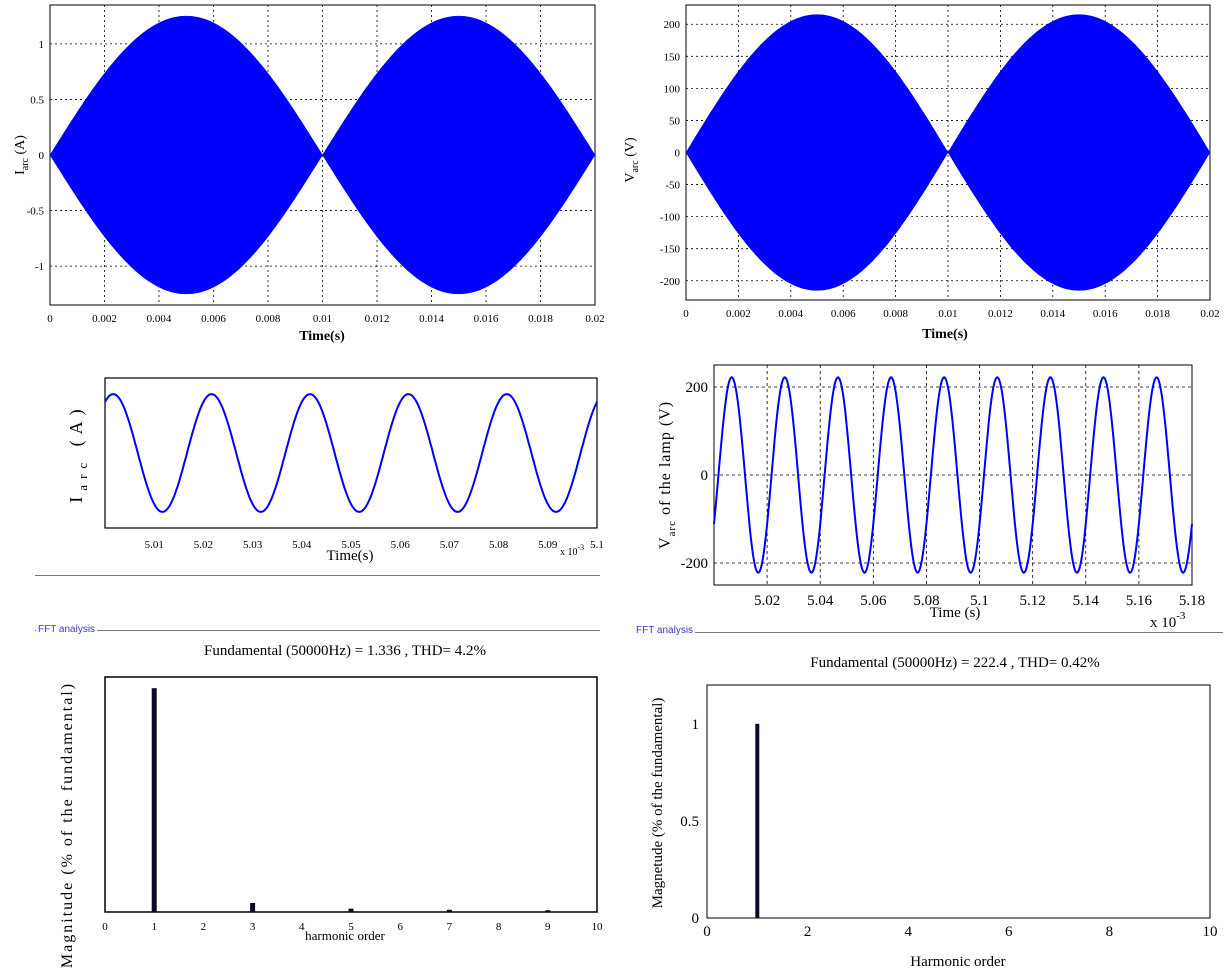 Image resolution: width=1225 pixels, height=977 pixels. What do you see at coordinates (36, 212) in the screenshot?
I see `y-tick-label: -0.5` at bounding box center [36, 212].